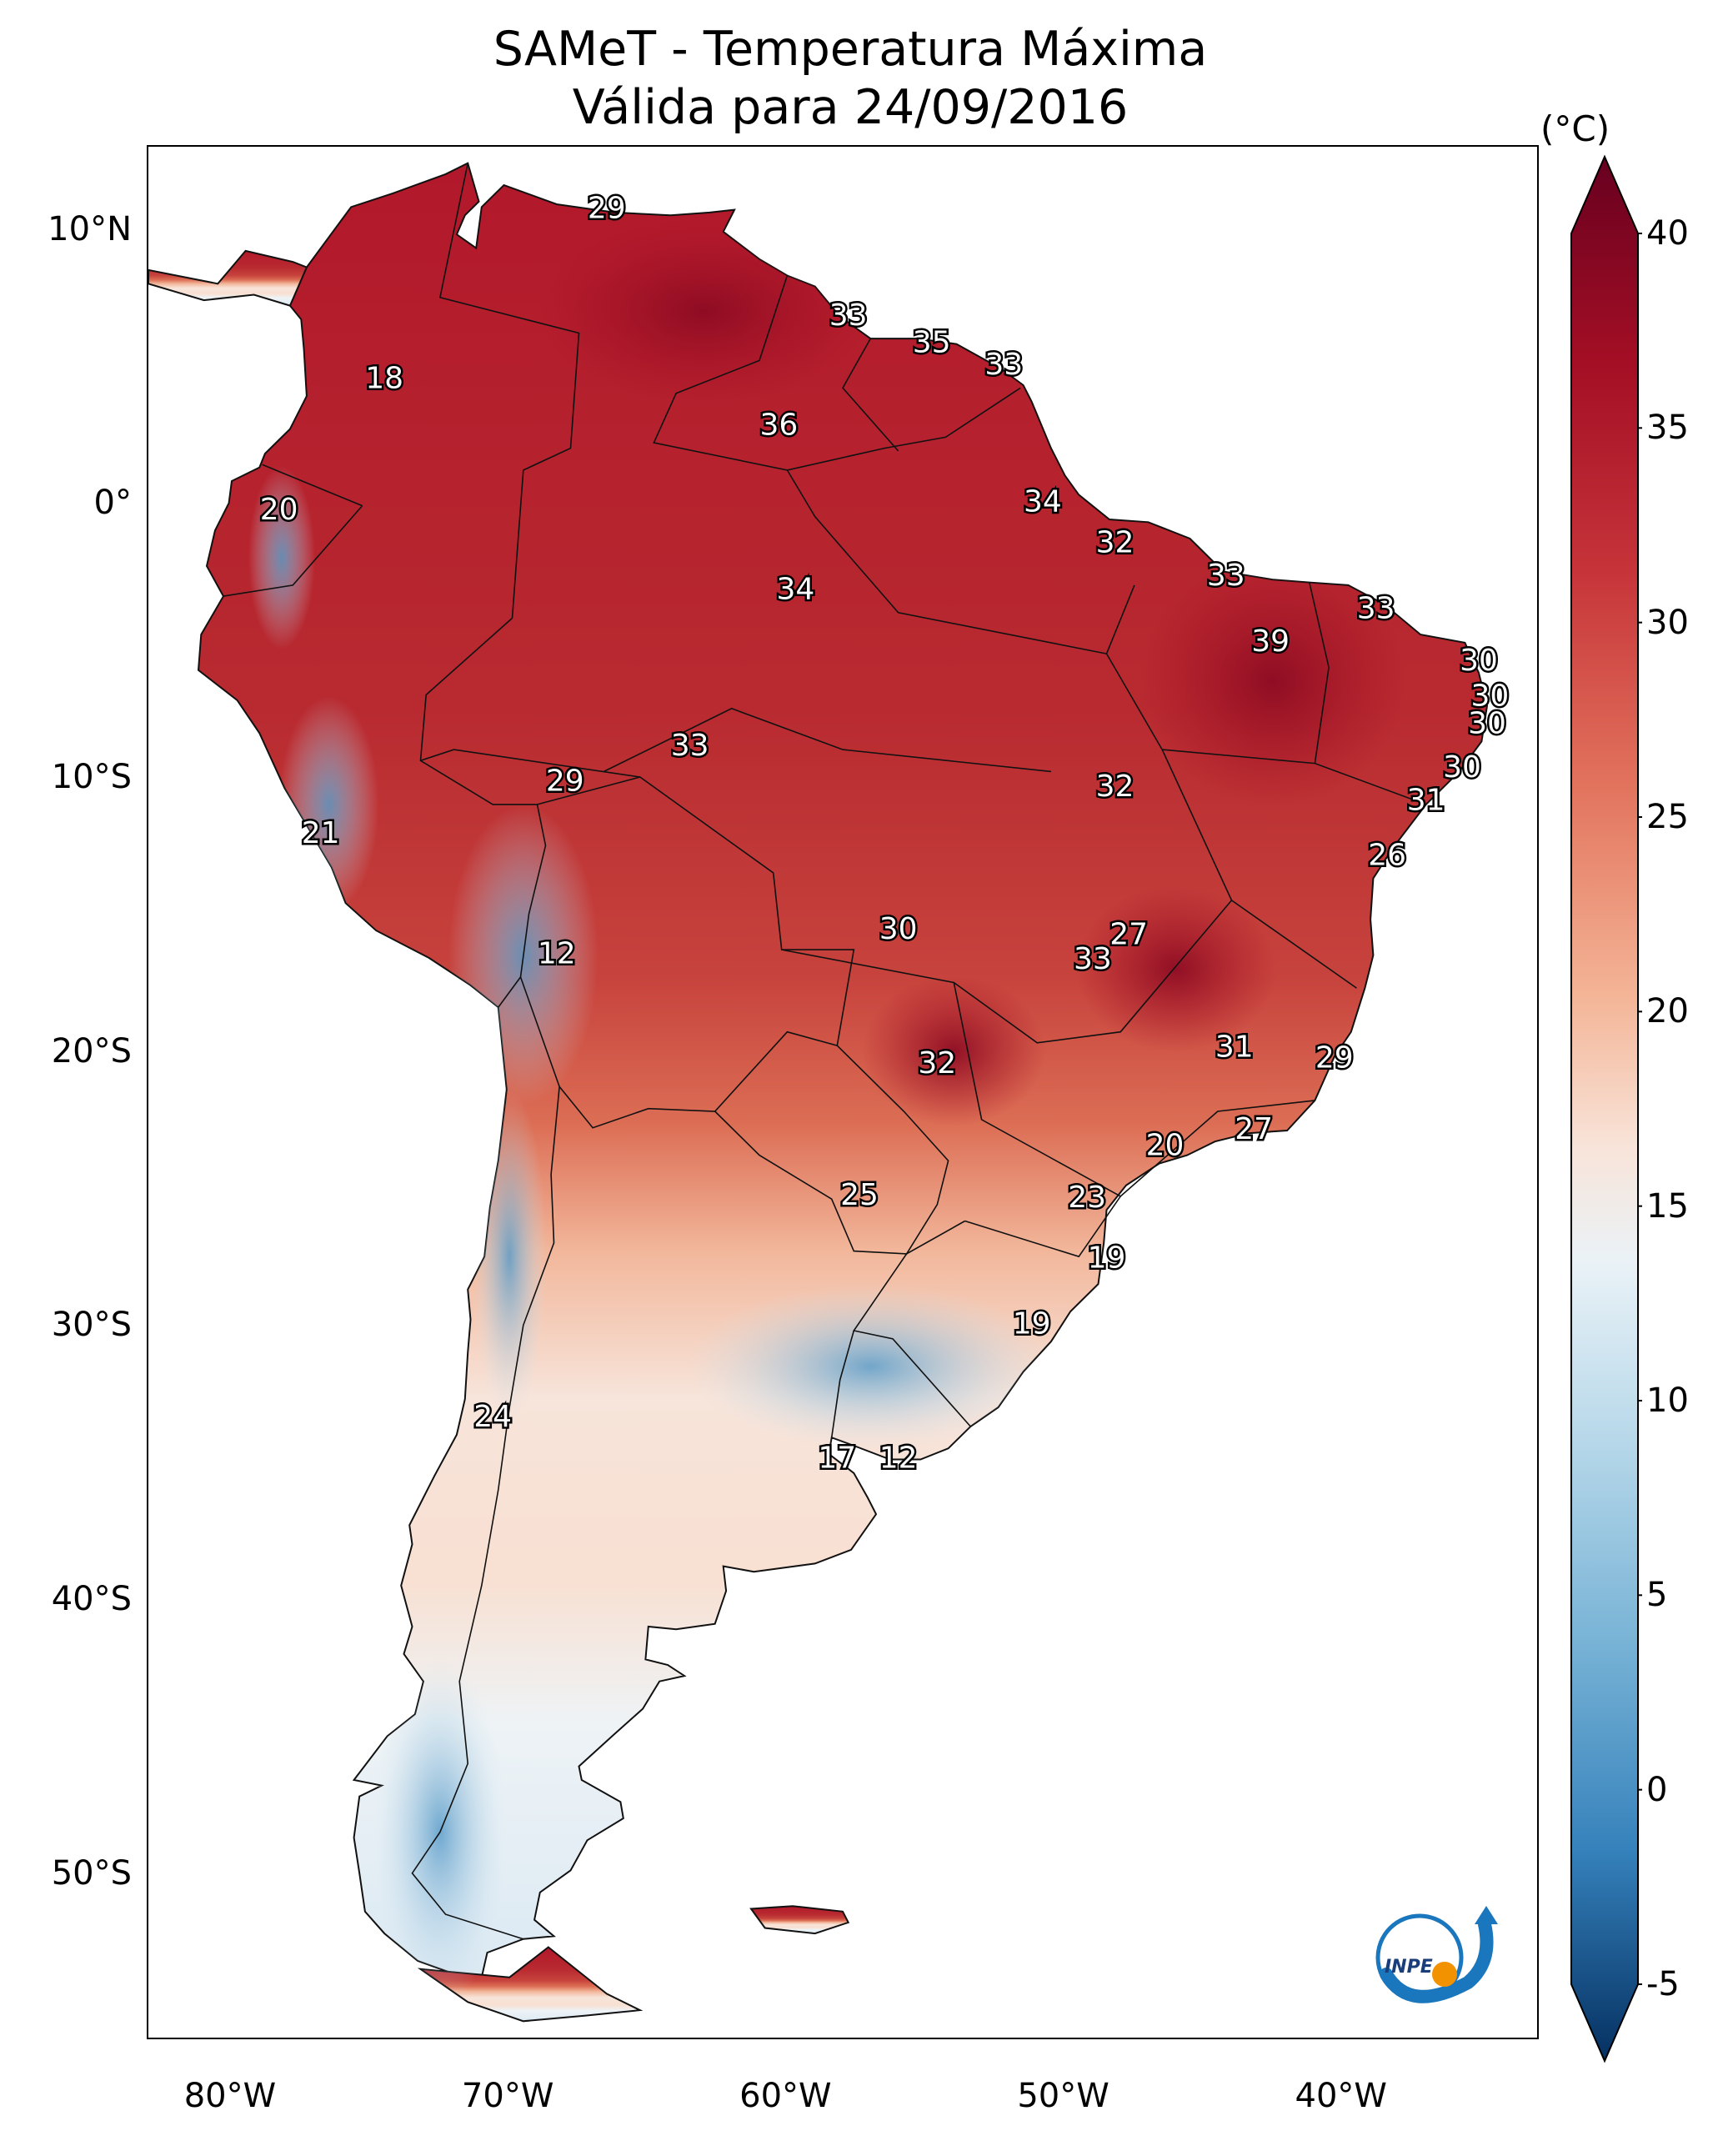 This screenshot has width=1723, height=2156. Describe the element at coordinates (1436, 1955) in the screenshot. I see `inpe-logo: INPE` at that location.